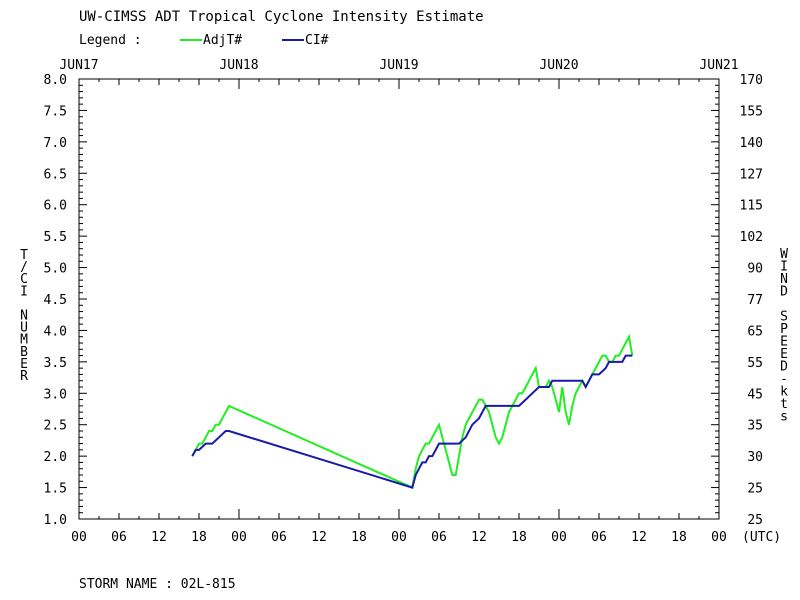 Image resolution: width=800 pixels, height=600 pixels. I want to click on series-lines, so click(412, 411).